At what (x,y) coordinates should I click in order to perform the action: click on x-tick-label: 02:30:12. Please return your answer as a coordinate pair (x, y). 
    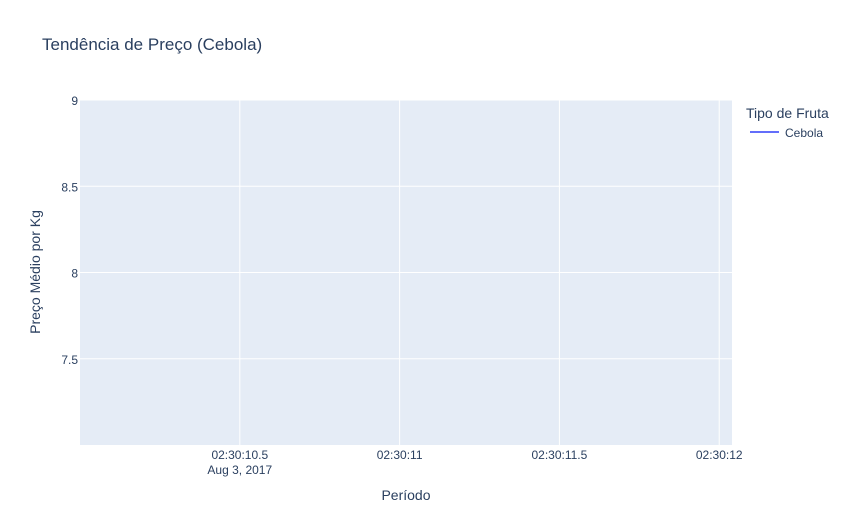
    Looking at the image, I should click on (719, 455).